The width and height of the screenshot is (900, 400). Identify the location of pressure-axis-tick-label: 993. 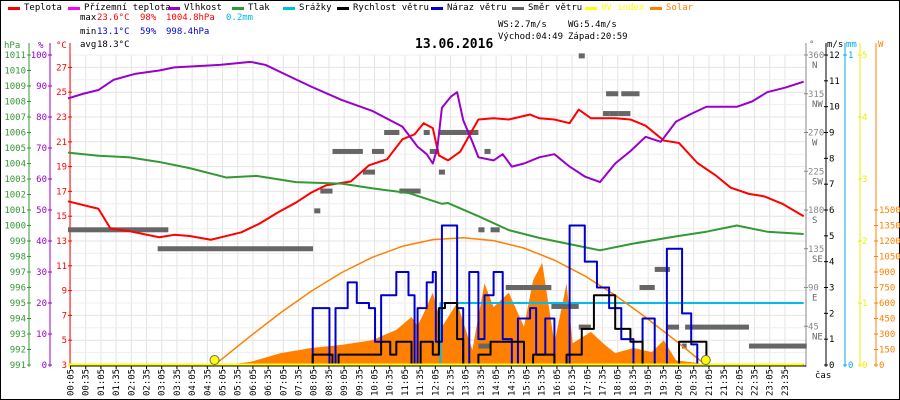
(18, 335).